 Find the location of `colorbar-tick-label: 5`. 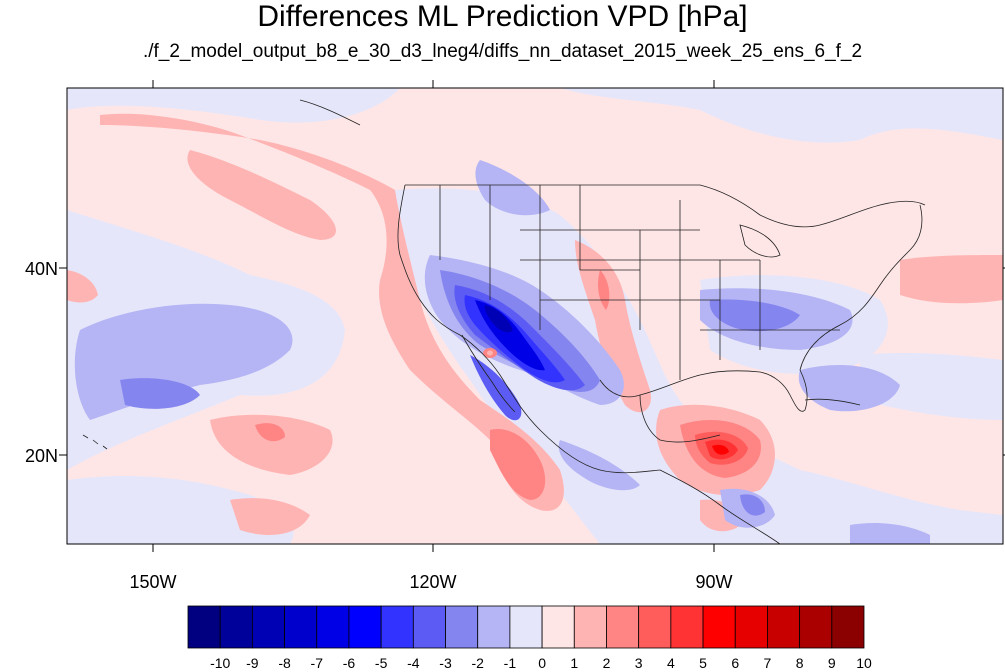

colorbar-tick-label: 5 is located at coordinates (703, 663).